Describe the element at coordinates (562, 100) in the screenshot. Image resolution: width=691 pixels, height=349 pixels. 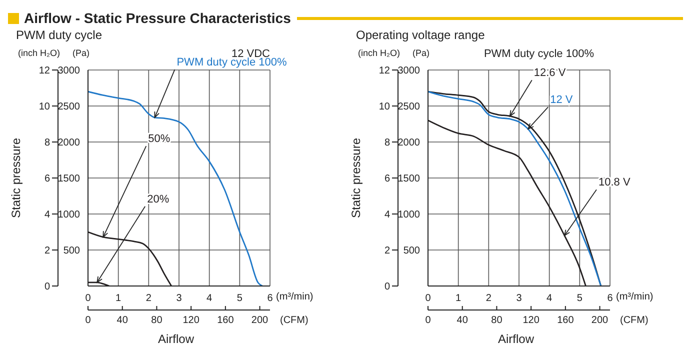
I see `text: 12 V` at that location.